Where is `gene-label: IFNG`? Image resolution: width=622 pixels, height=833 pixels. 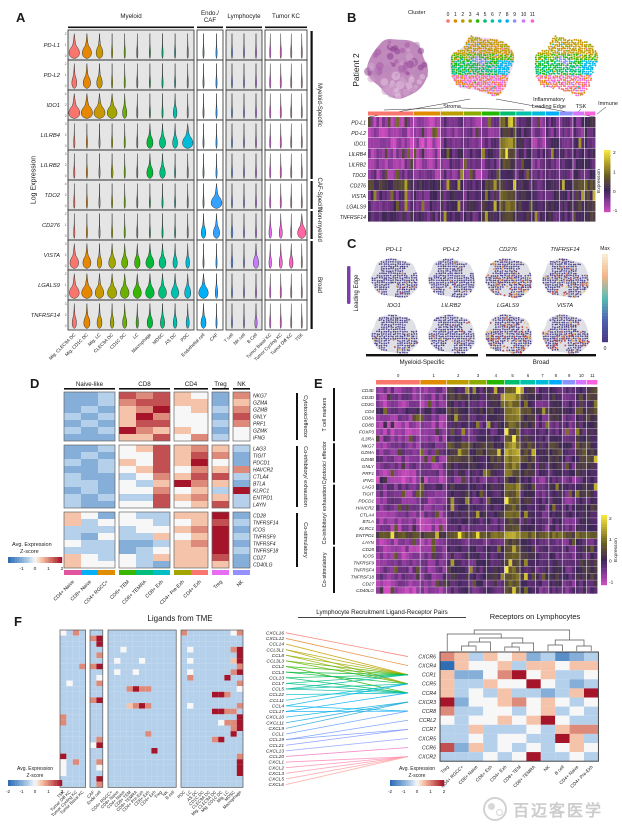
gene-label: IFNG is located at coordinates (259, 438).